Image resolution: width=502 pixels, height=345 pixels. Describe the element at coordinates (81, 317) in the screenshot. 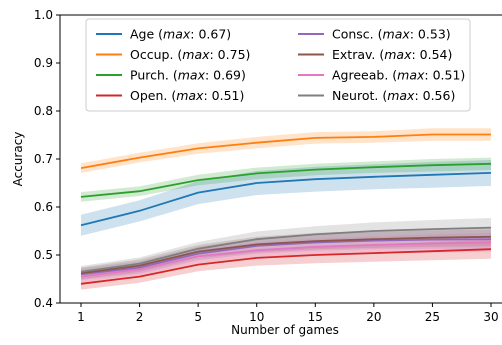

I see `x-tick-label: 1` at that location.